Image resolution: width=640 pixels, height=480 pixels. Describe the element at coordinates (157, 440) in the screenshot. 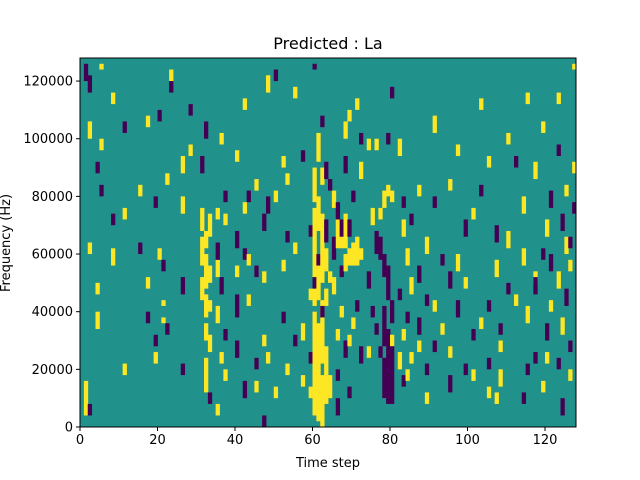

I see `x-tick-label: 20` at that location.